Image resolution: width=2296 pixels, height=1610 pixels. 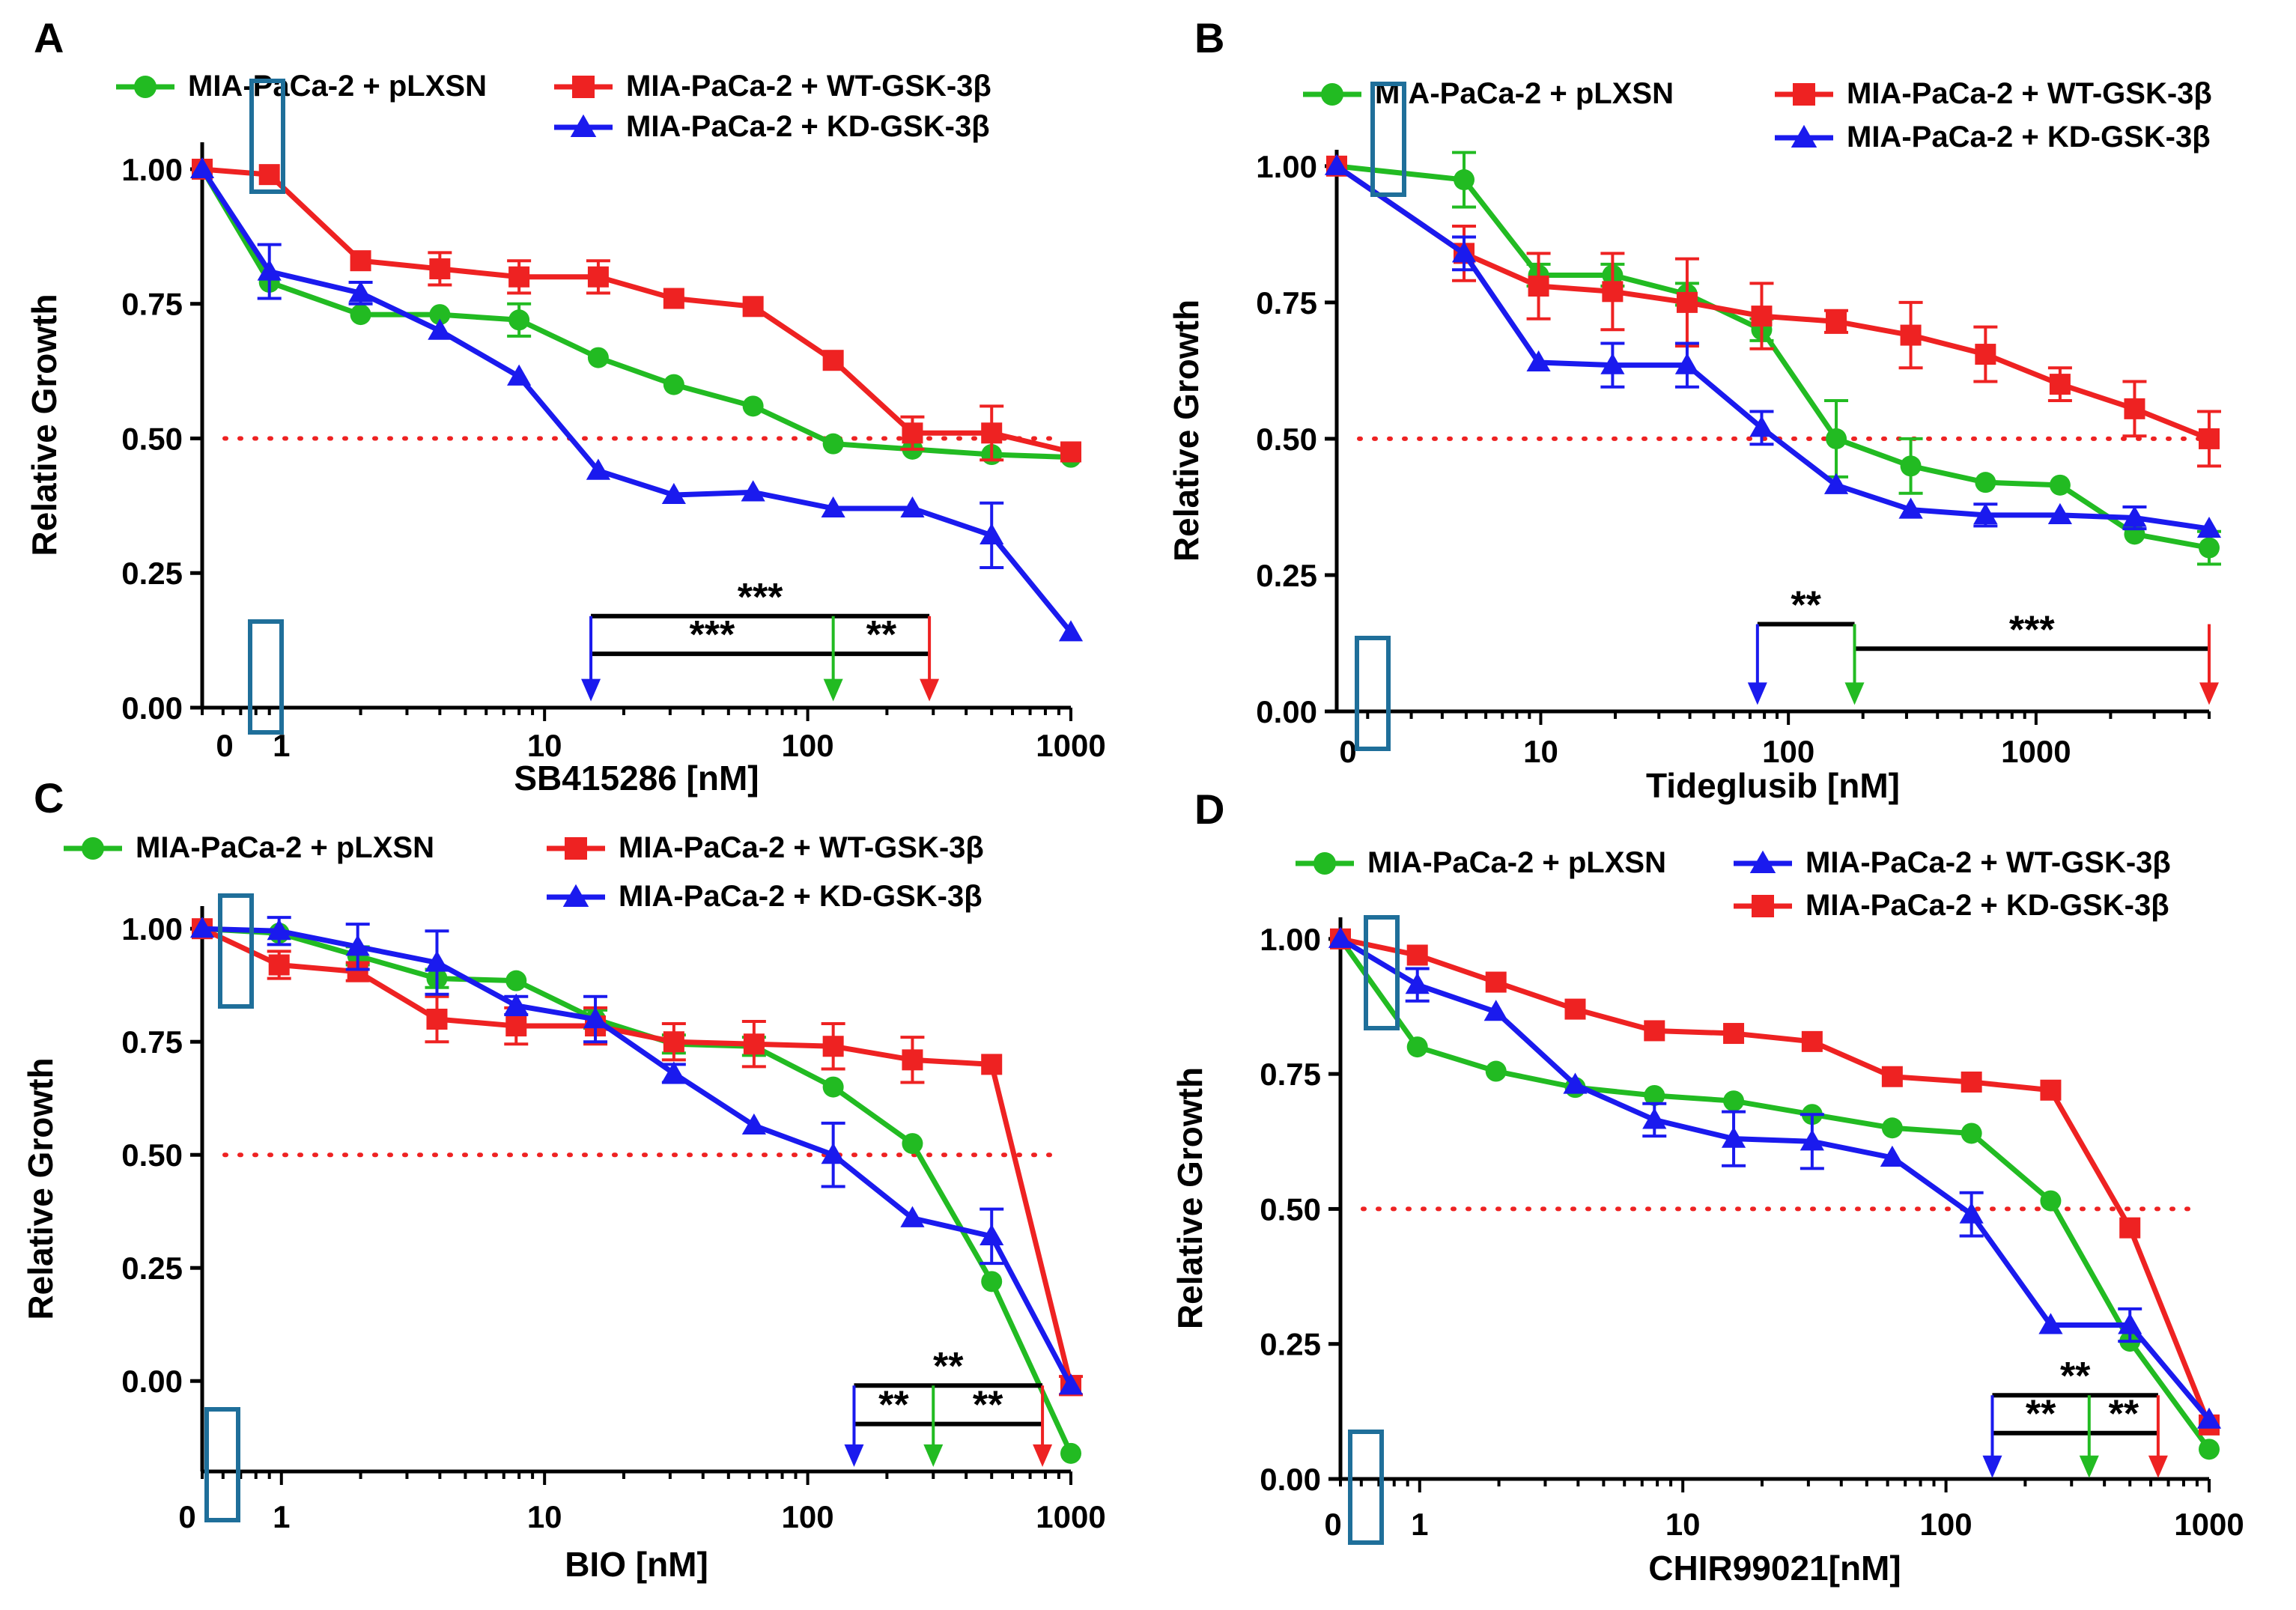 I want to click on legend-label-b: MIA-PaCa-2 + pLXSN, so click(x=1524, y=93).